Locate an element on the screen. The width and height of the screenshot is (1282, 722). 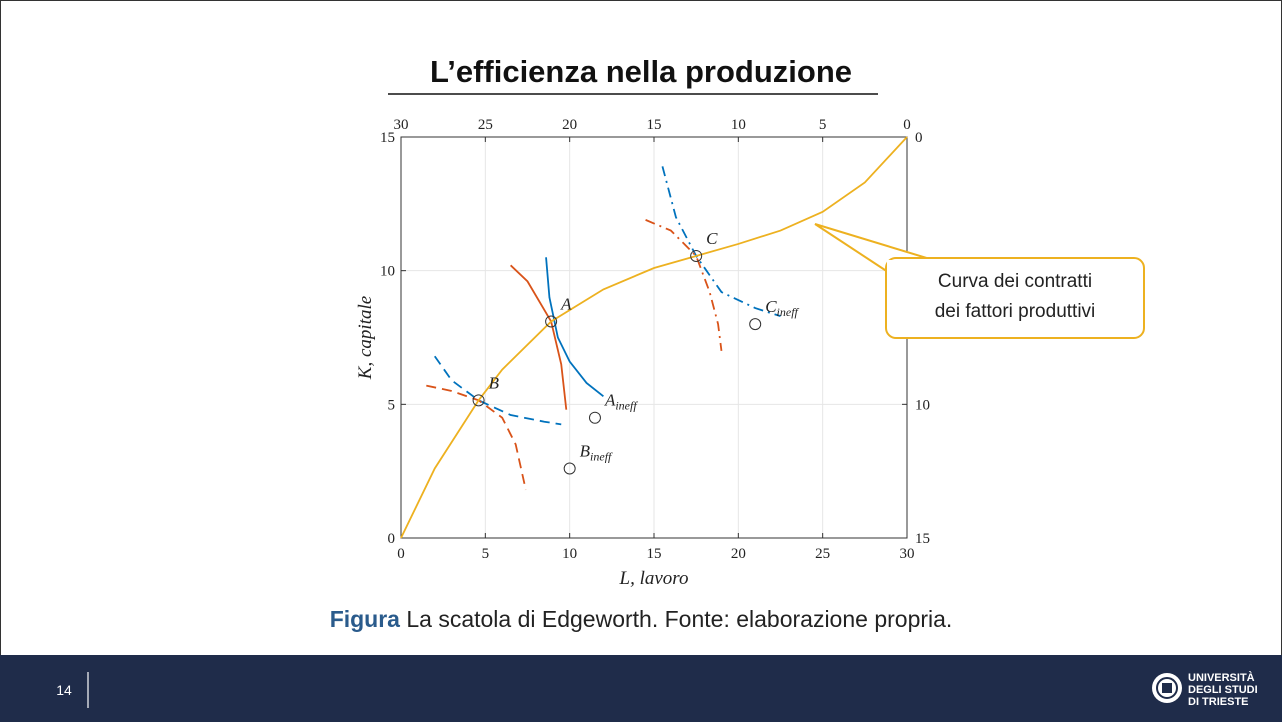
logo-seal-castle is located at coordinates (1167, 688).